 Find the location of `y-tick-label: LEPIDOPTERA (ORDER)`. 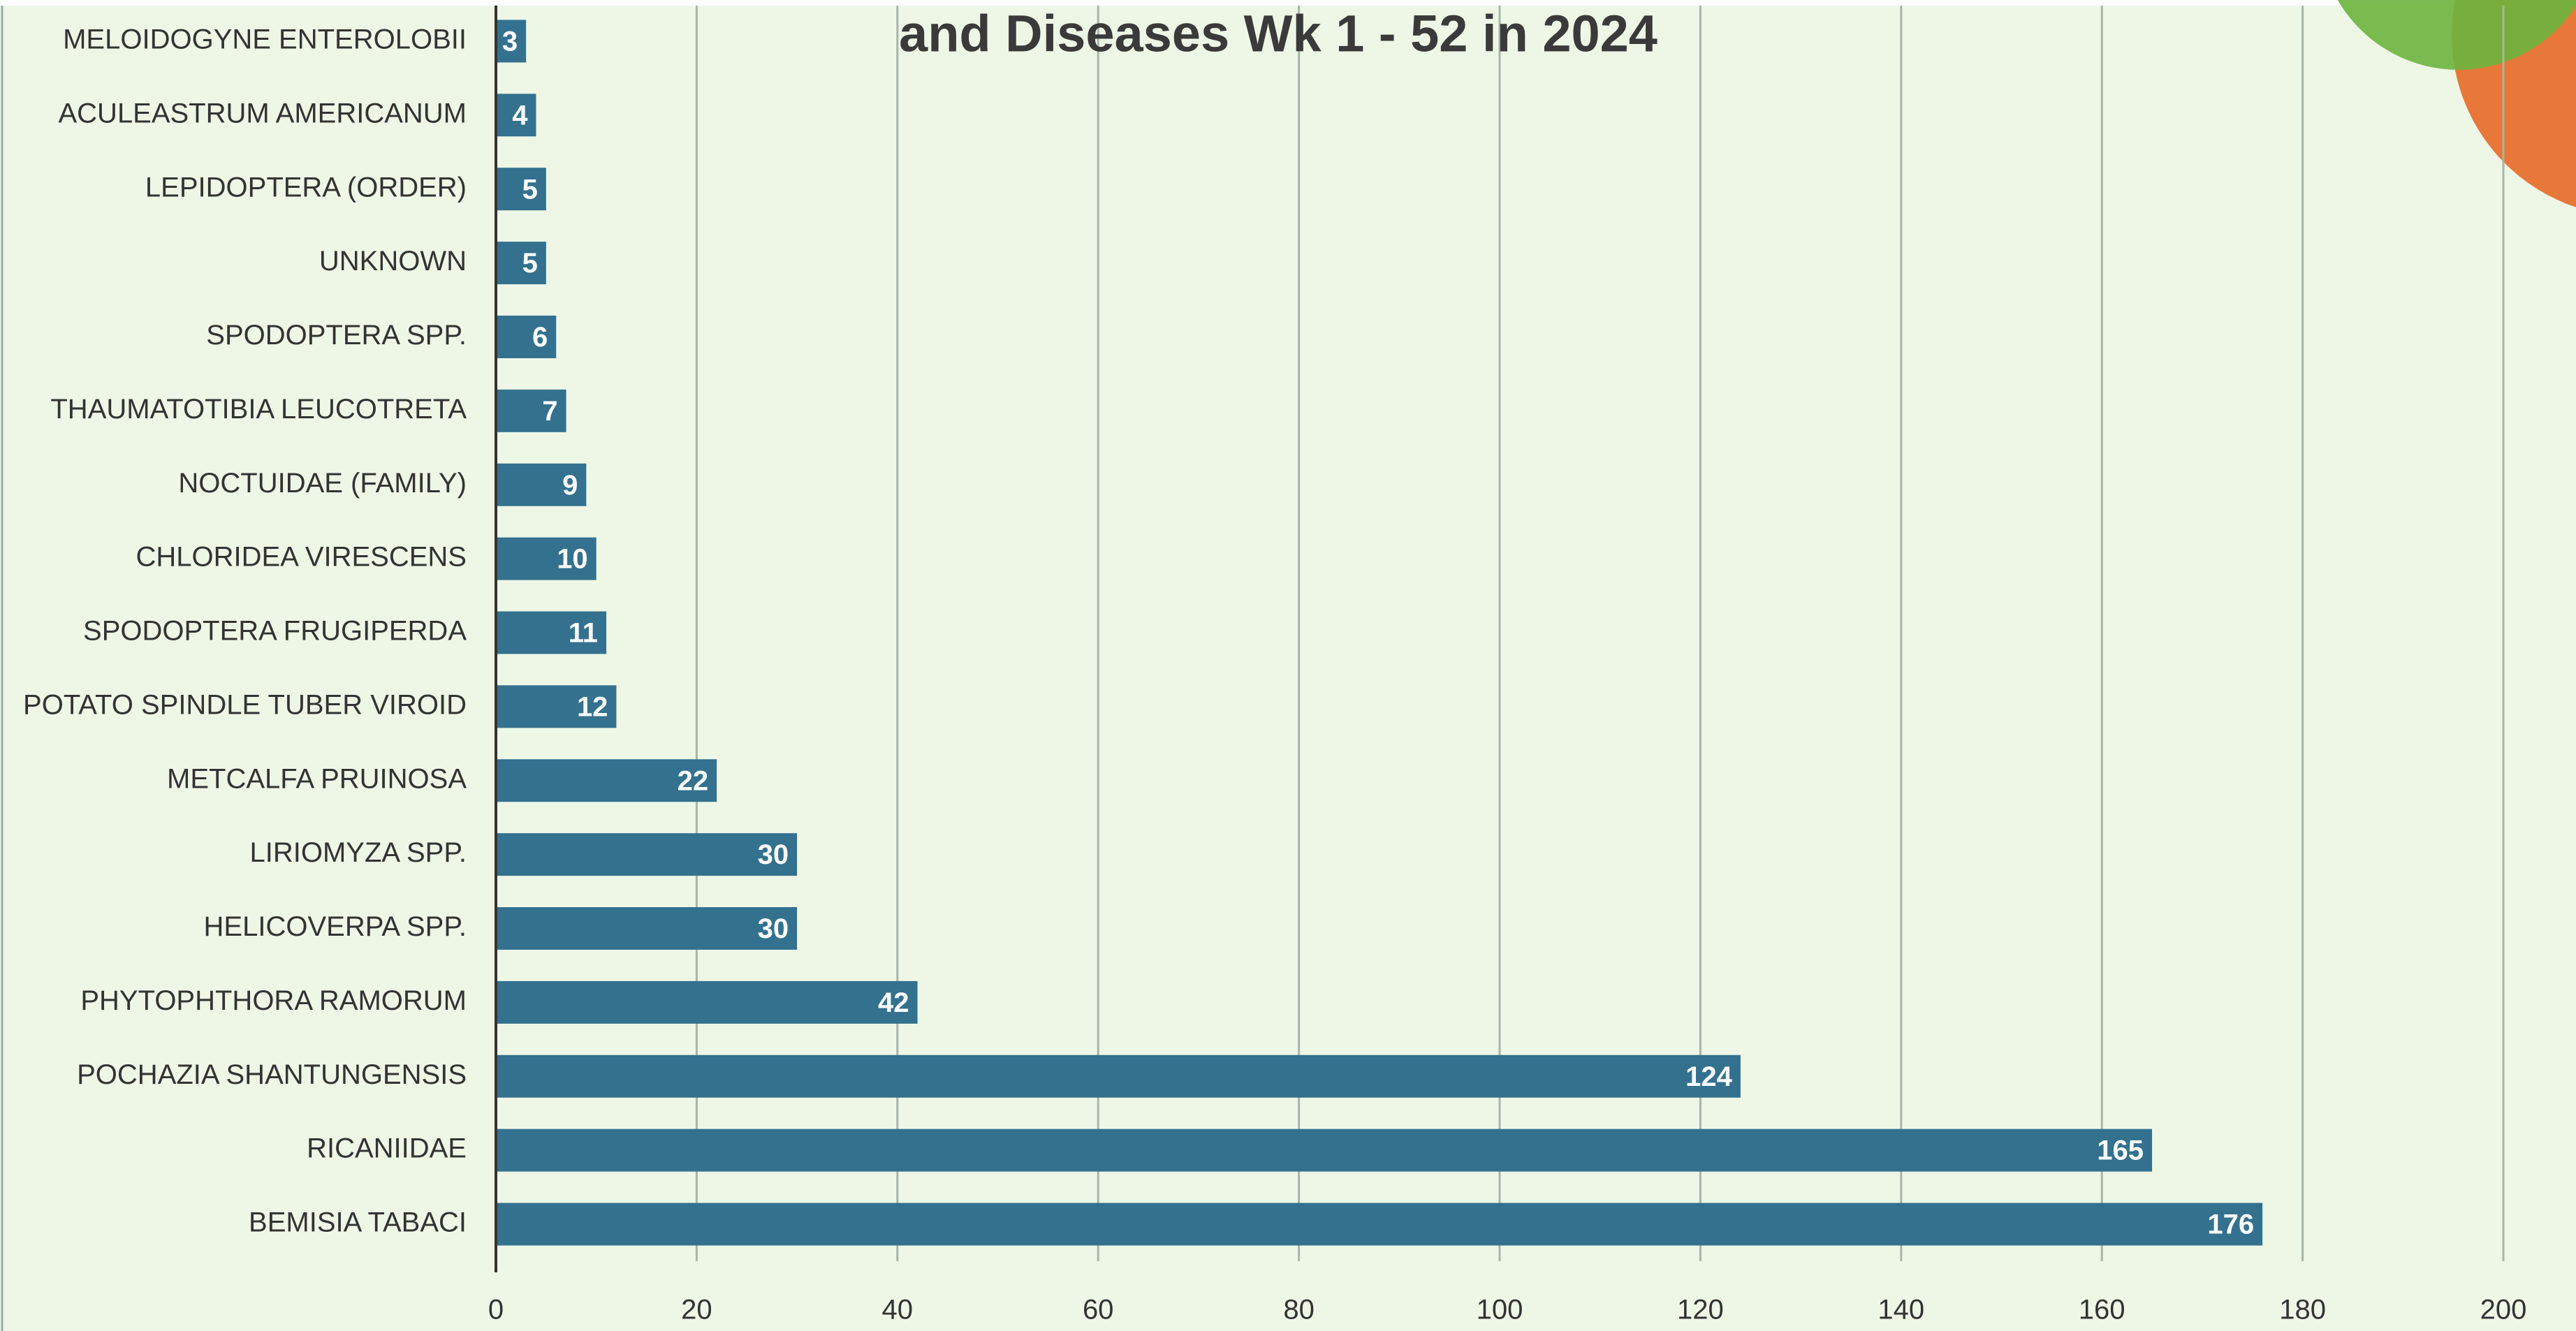

y-tick-label: LEPIDOPTERA (ORDER) is located at coordinates (306, 187).